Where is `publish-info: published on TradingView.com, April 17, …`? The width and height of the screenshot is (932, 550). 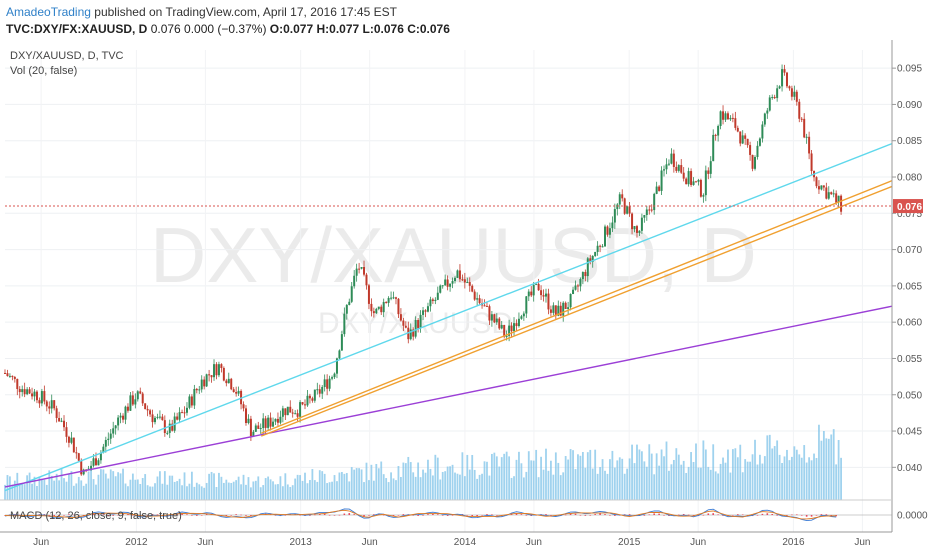 publish-info: published on TradingView.com, April 17, … is located at coordinates (245, 12).